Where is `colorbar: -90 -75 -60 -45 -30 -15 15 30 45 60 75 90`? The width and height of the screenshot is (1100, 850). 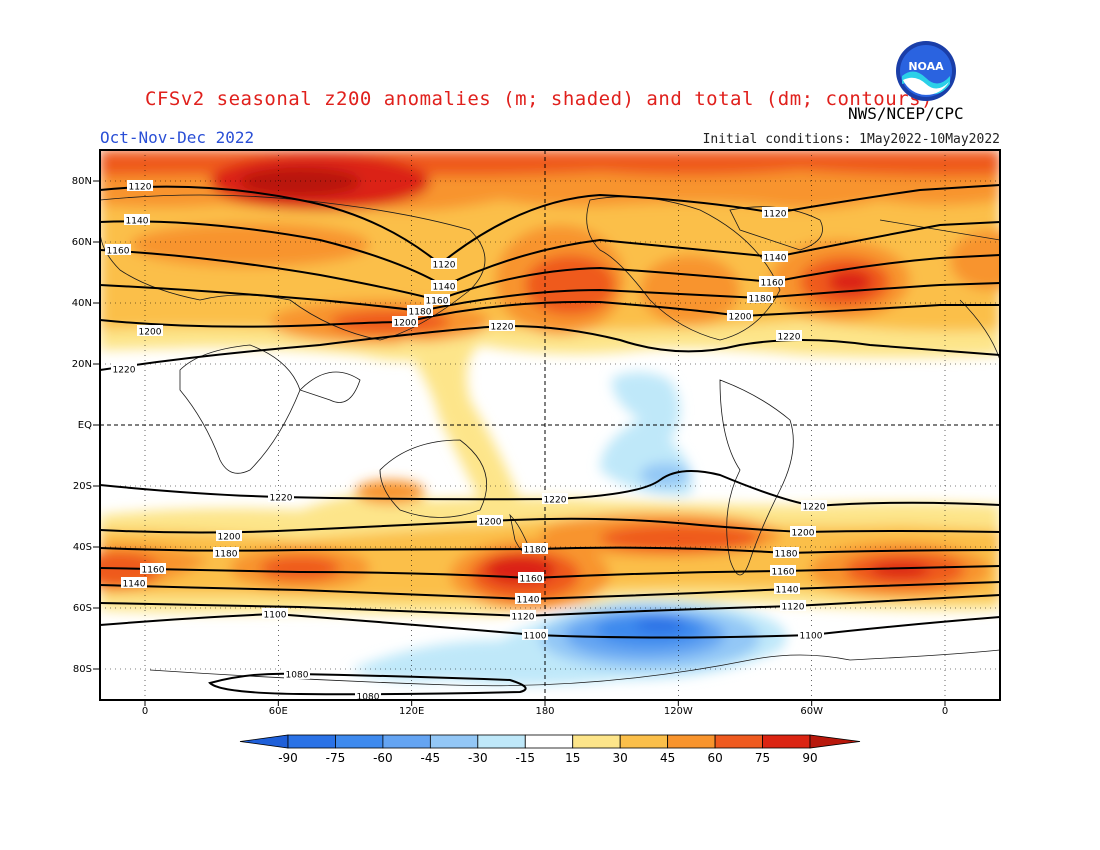
colorbar: -90 -75 -60 -45 -30 -15 15 30 45 60 75 90 is located at coordinates (550, 749).